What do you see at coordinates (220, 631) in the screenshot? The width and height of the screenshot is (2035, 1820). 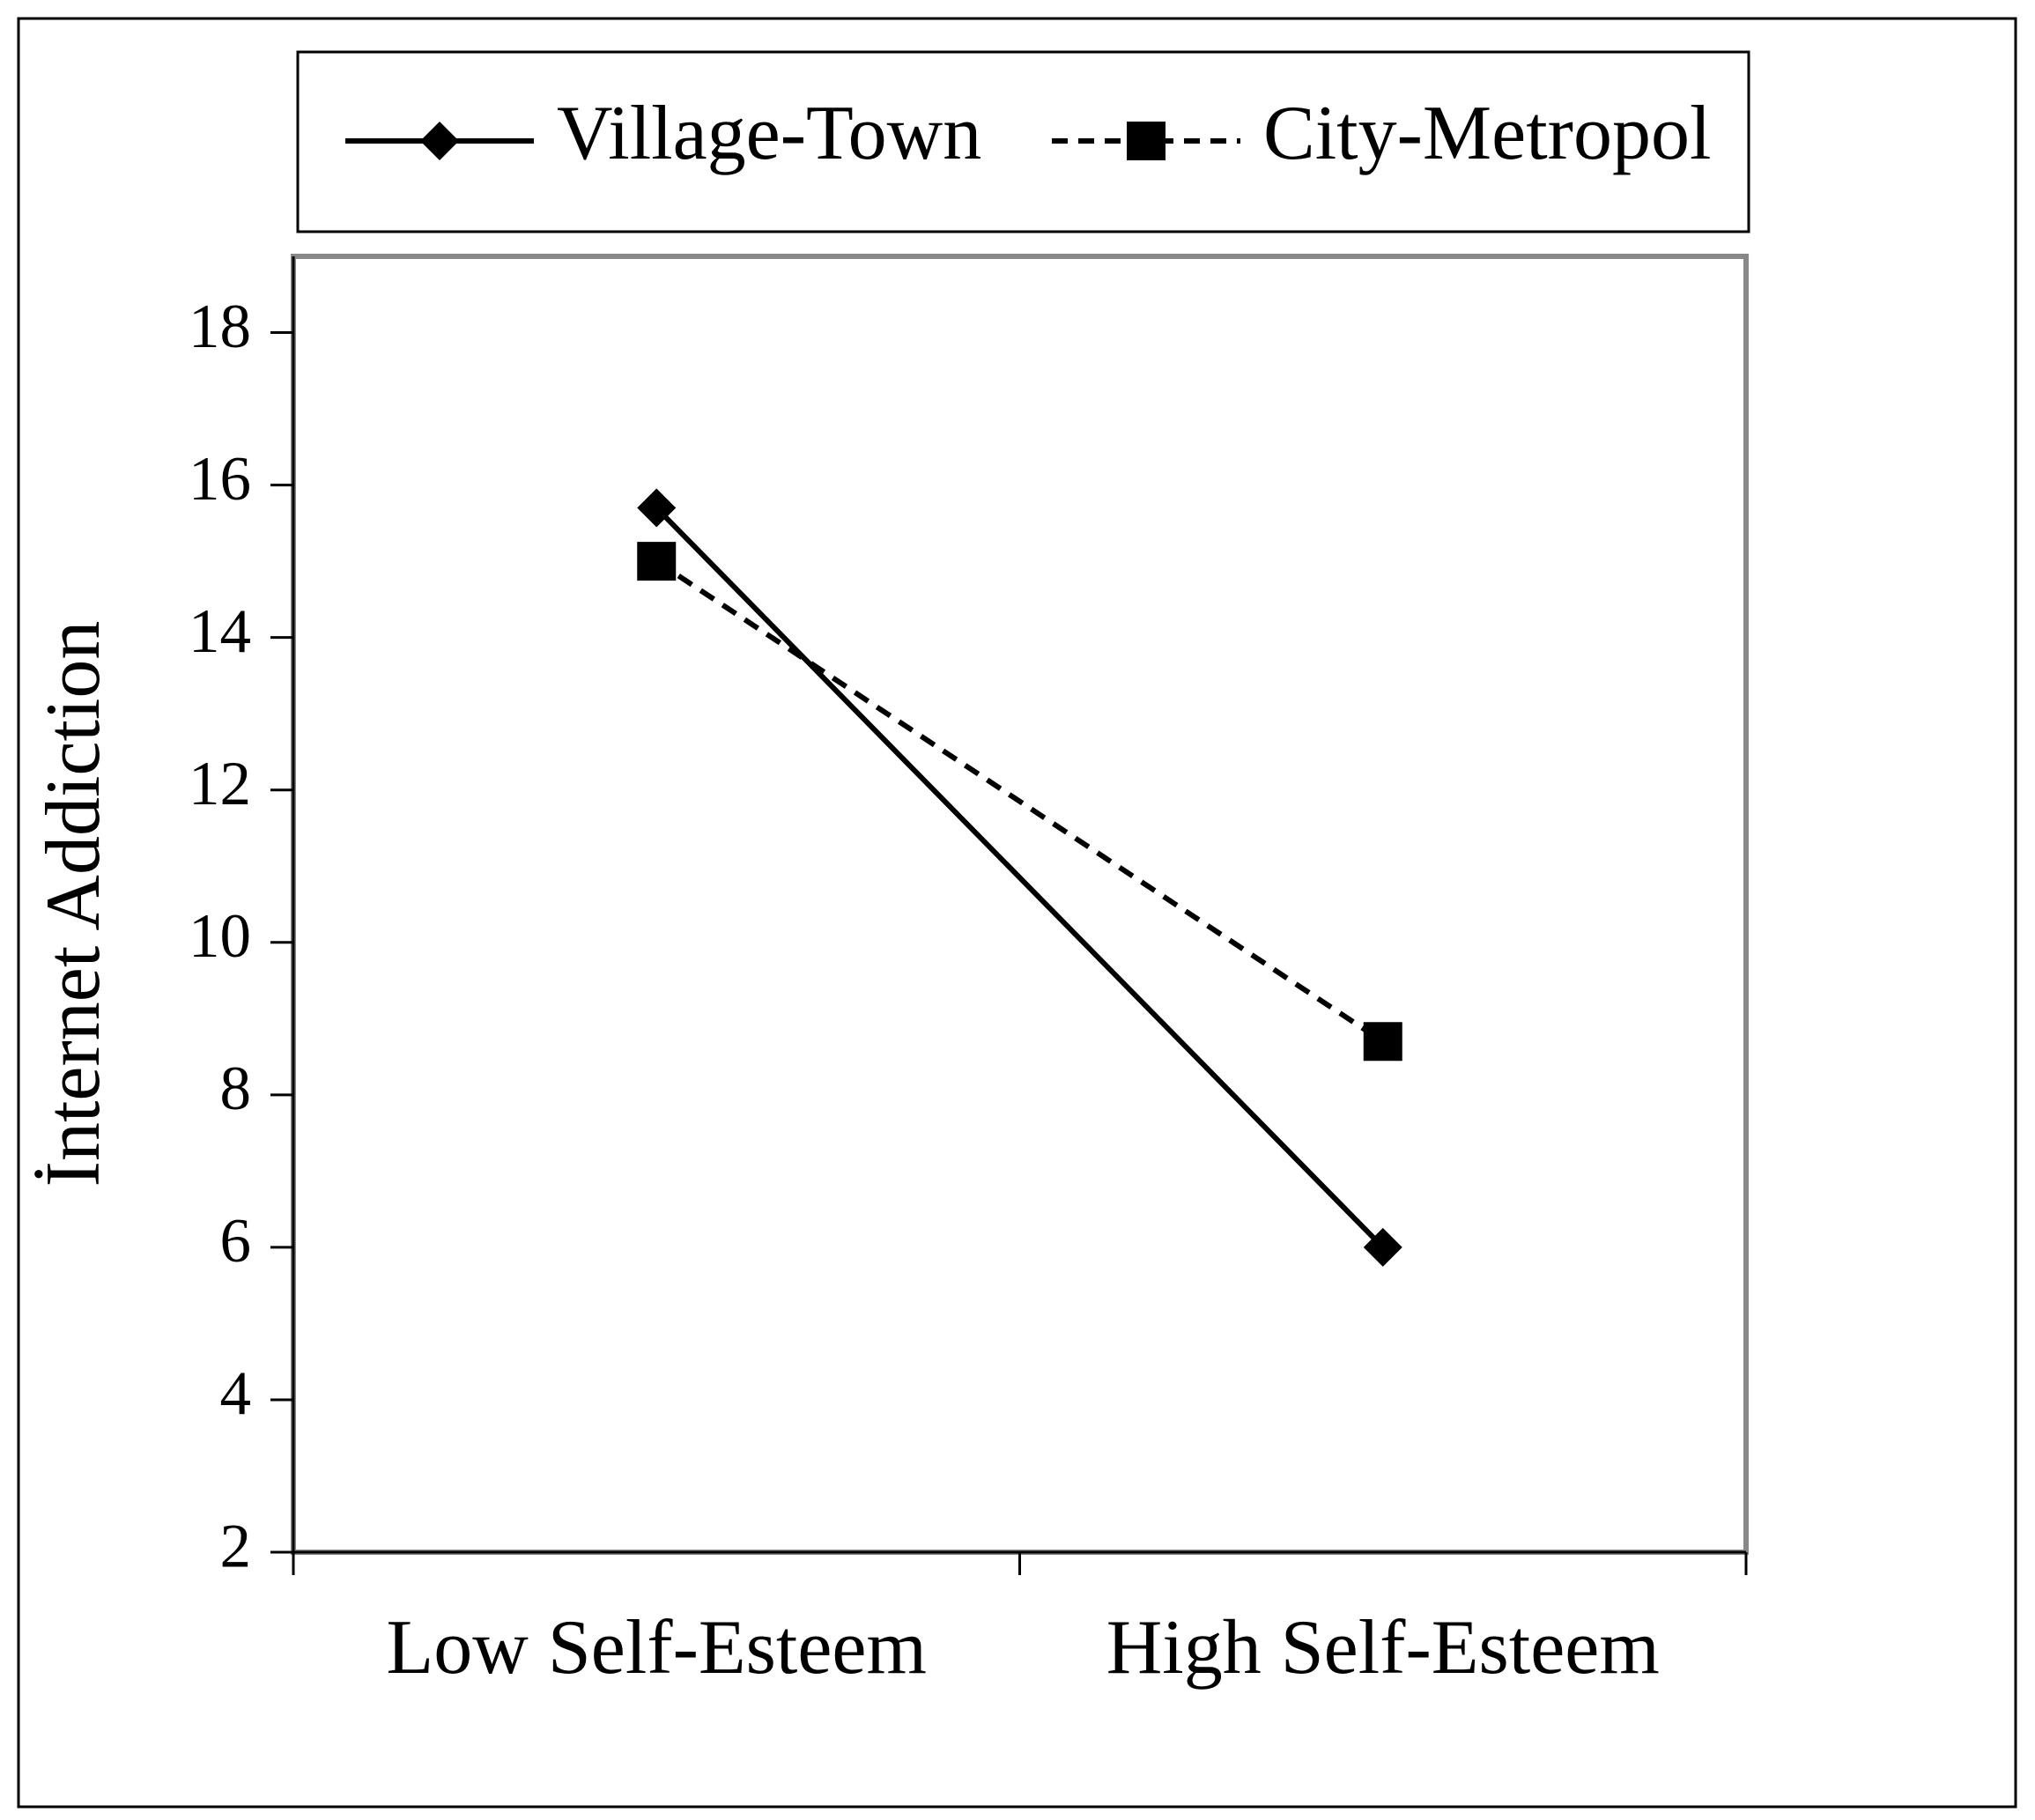 I see `y-tick-label: 14` at bounding box center [220, 631].